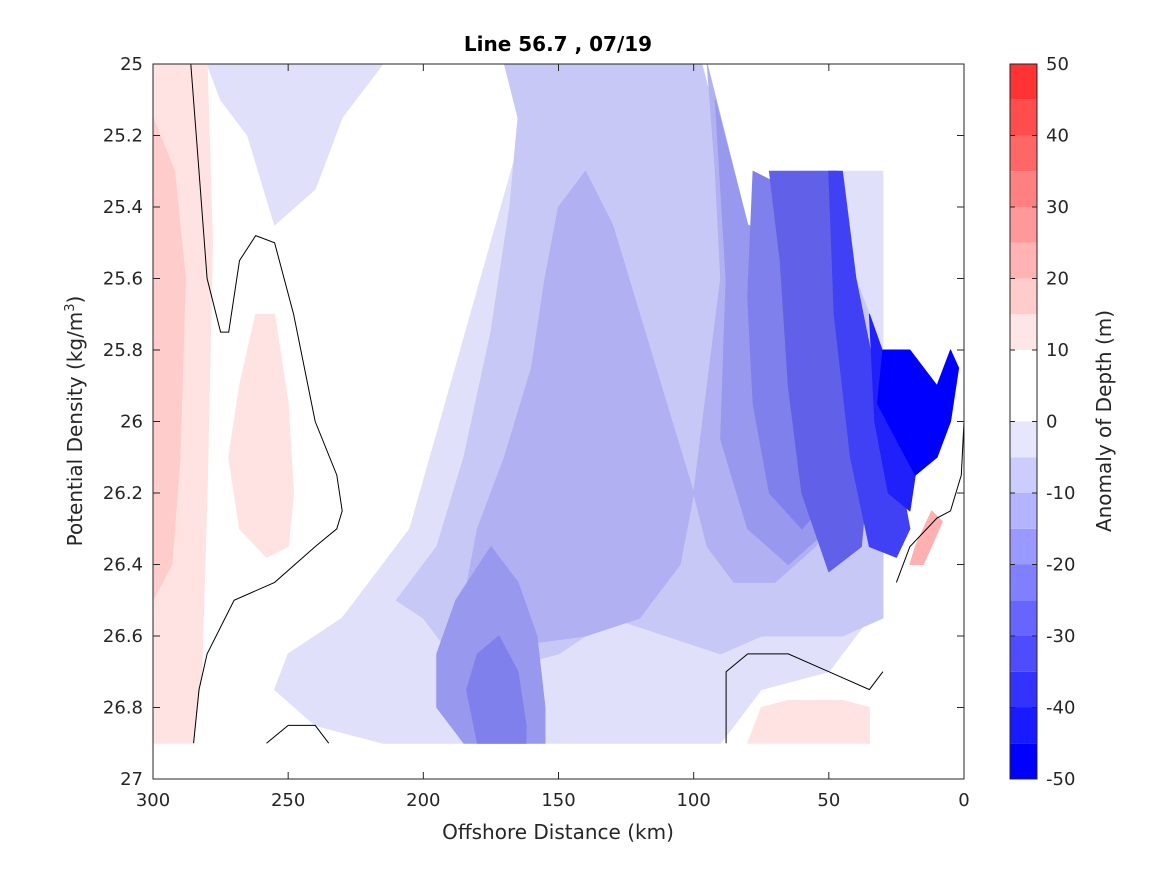  Describe the element at coordinates (1060, 636) in the screenshot. I see `colorbar-tick-label: -30` at that location.